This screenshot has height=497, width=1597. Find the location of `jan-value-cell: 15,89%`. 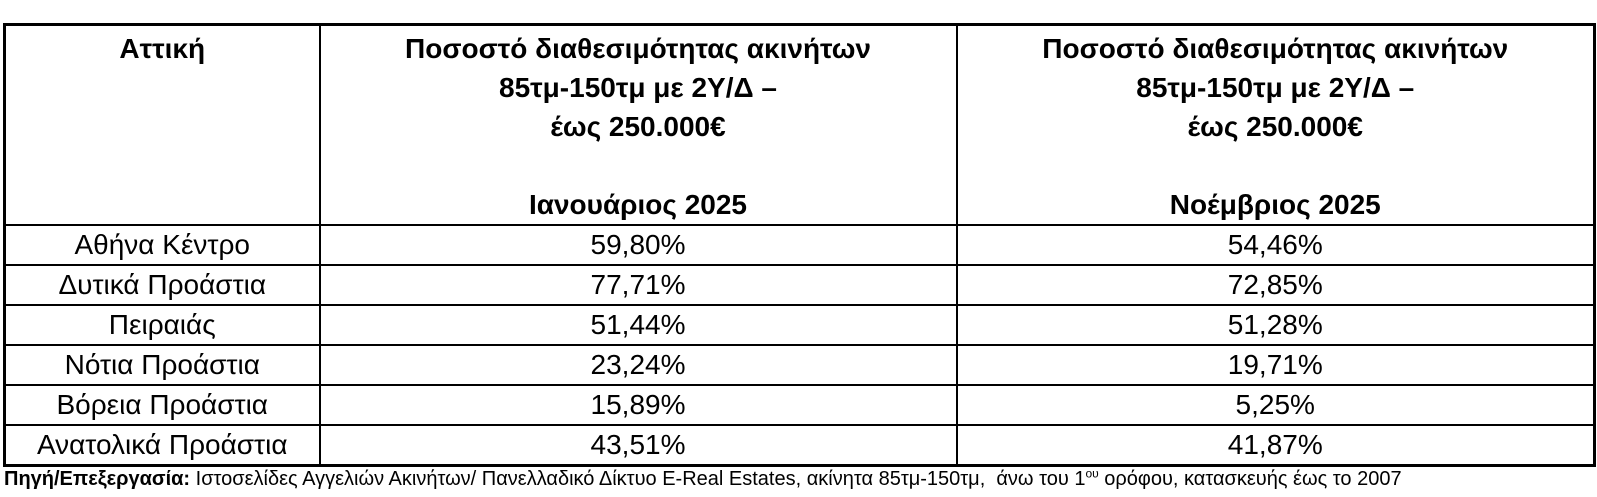

jan-value-cell: 15,89% is located at coordinates (638, 405).